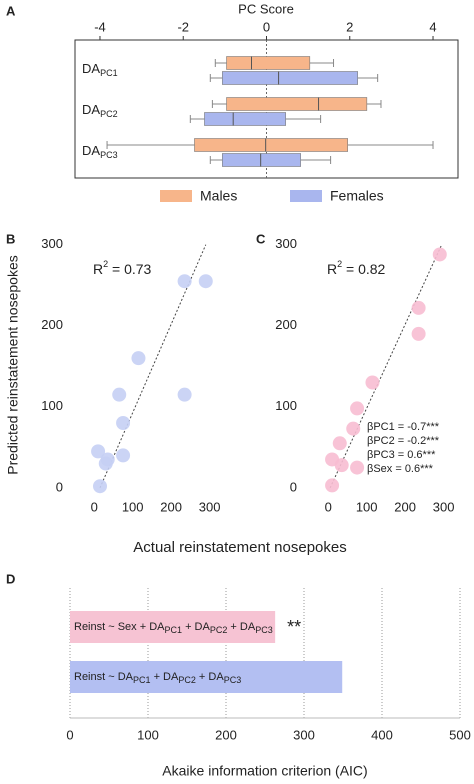 Image resolution: width=474 pixels, height=784 pixels. Describe the element at coordinates (264, 771) in the screenshot. I see `x-axis-title: Akaike information criterion (AIC)` at that location.